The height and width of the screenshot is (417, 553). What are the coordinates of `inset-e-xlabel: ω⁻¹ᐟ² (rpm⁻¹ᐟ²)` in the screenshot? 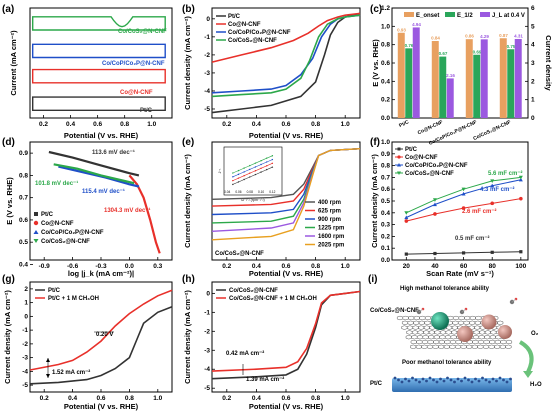 It's located at (252, 200).